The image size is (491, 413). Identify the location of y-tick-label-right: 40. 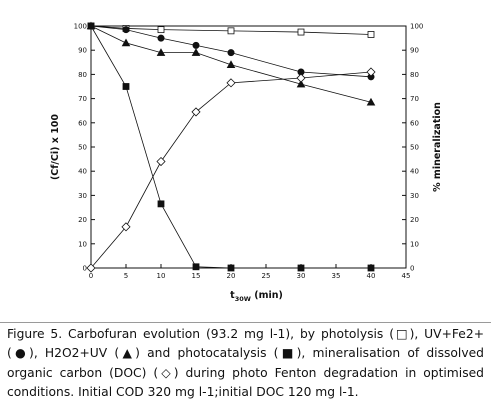
(414, 172).